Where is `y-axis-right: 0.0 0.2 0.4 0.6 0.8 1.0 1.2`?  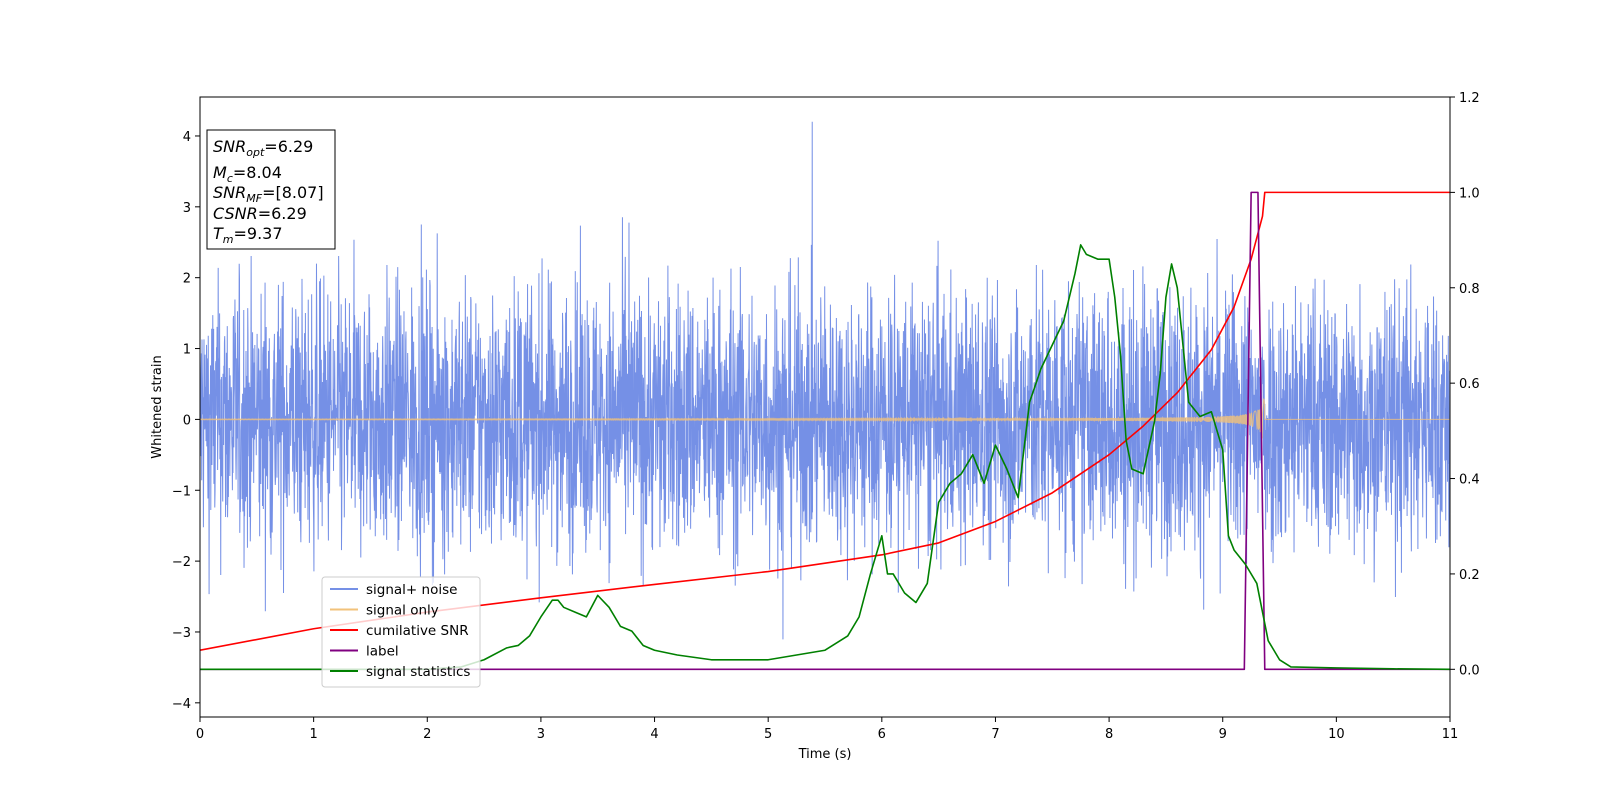 y-axis-right: 0.0 0.2 0.4 0.6 0.8 1.0 1.2 is located at coordinates (1465, 384).